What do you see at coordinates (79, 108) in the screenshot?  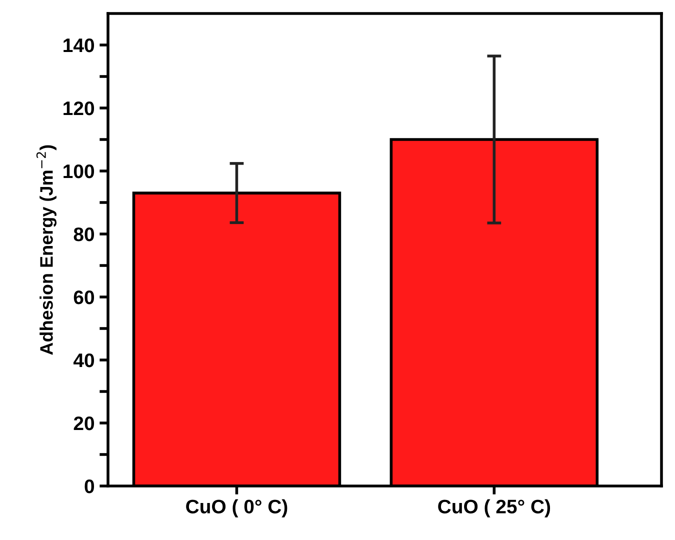 I see `y-tick-label: 120` at bounding box center [79, 108].